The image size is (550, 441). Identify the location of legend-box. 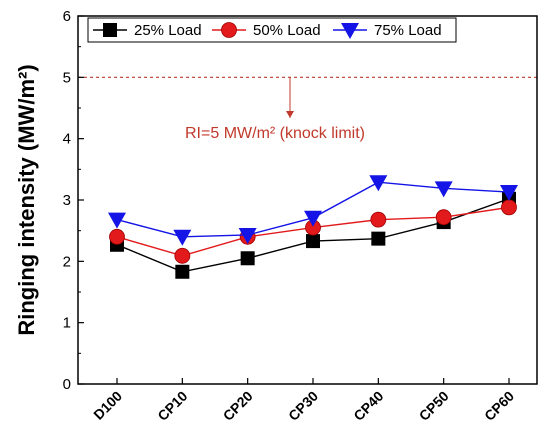
(272, 30).